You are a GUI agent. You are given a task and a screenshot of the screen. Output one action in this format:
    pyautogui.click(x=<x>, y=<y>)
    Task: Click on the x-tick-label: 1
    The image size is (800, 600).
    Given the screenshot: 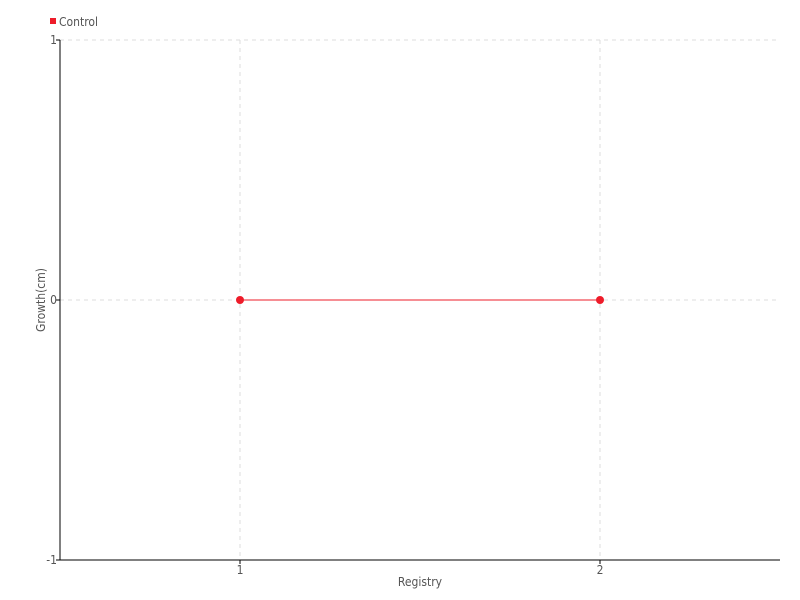 What is the action you would take?
    pyautogui.click(x=240, y=570)
    